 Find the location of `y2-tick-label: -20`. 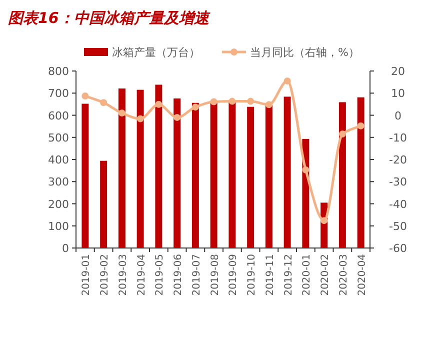

y2-tick-label: -20 is located at coordinates (398, 160).